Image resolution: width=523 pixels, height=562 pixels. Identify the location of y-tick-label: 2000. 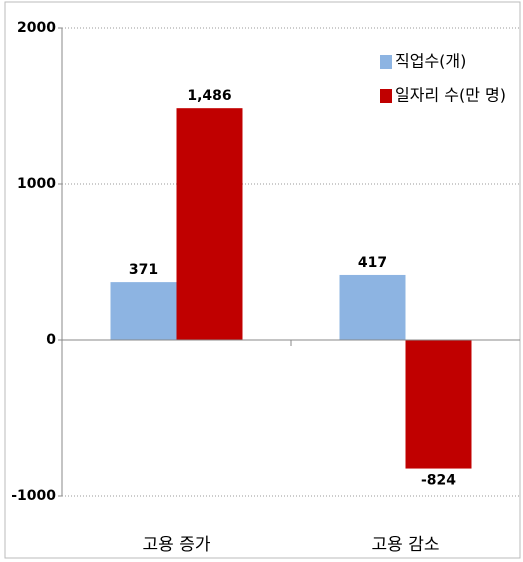
(36, 28).